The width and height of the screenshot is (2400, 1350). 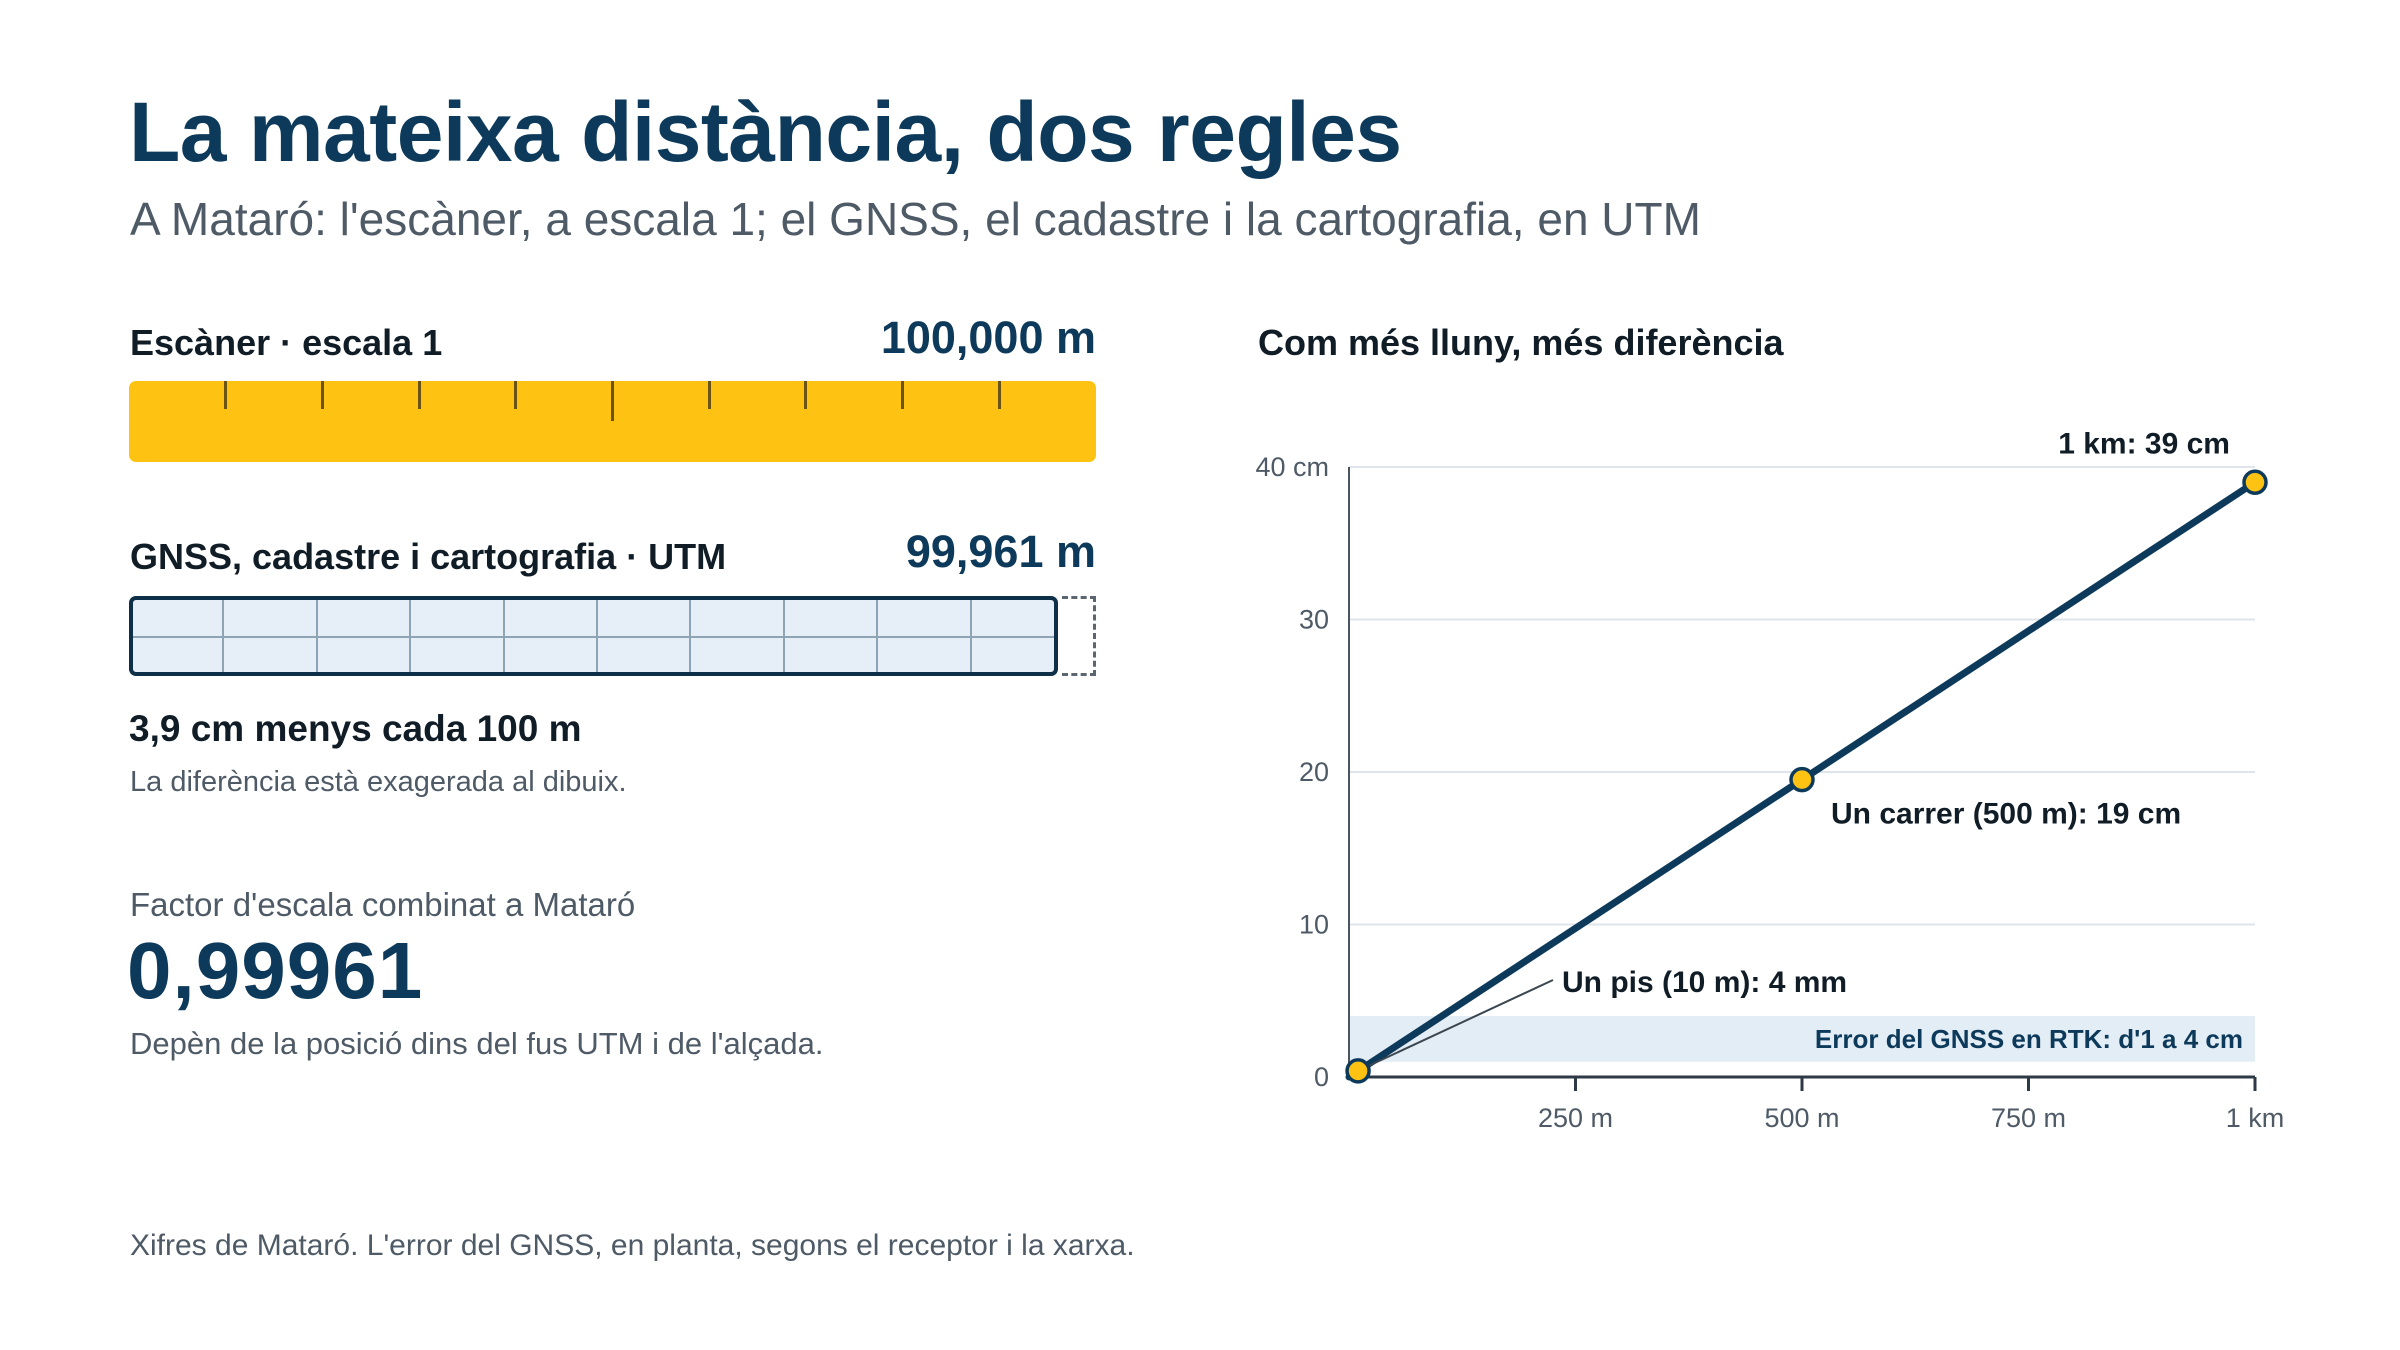 I want to click on factor-label: Factor d'escala combinat a Mataró, so click(x=383, y=904).